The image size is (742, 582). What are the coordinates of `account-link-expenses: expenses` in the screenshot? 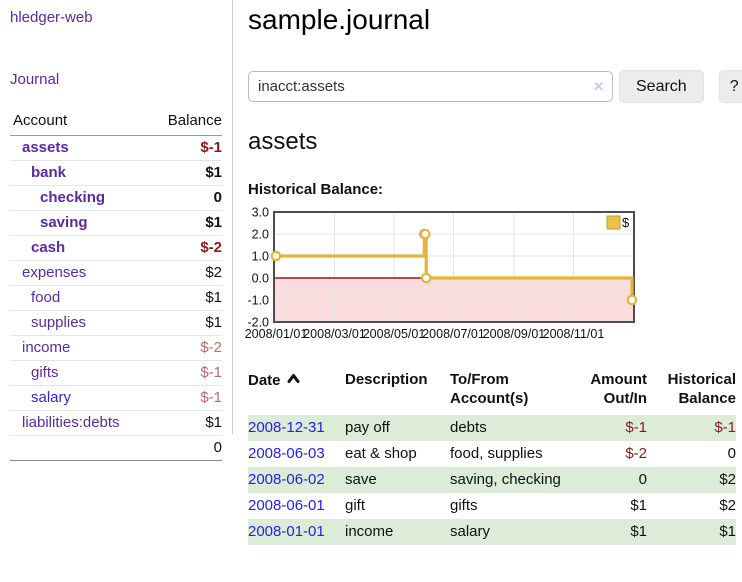 It's located at (54, 272).